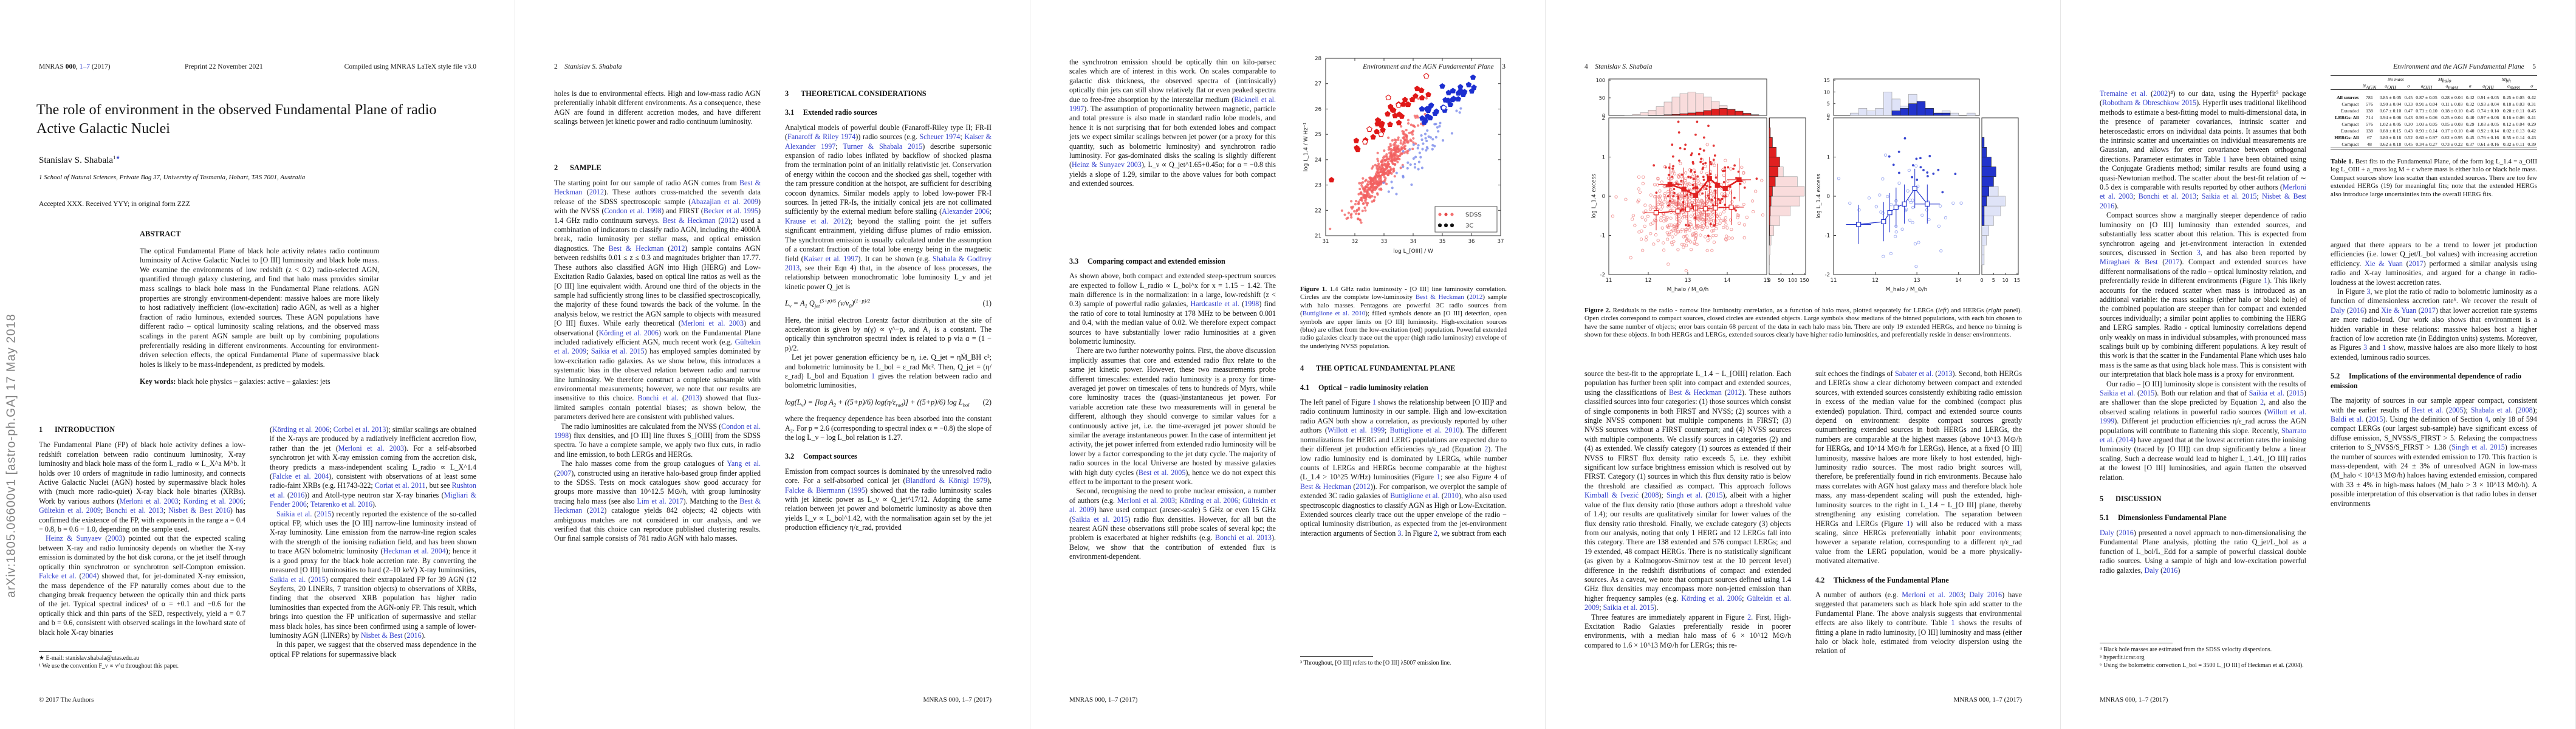 The image size is (2576, 729). I want to click on citation-link: 2002, so click(2160, 94).